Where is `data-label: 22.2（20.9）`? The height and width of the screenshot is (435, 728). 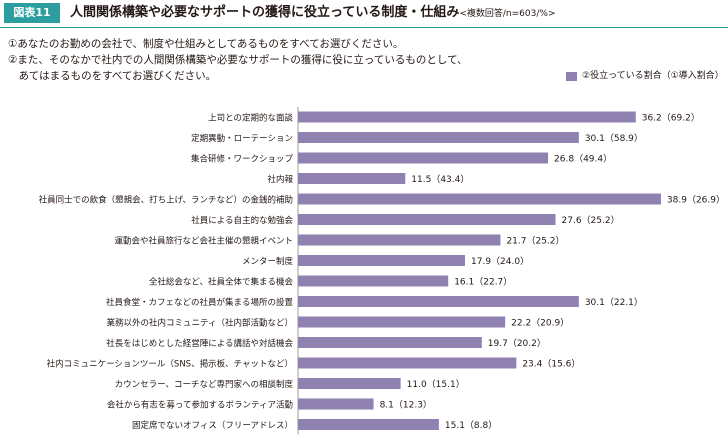
data-label: 22.2（20.9） is located at coordinates (540, 323).